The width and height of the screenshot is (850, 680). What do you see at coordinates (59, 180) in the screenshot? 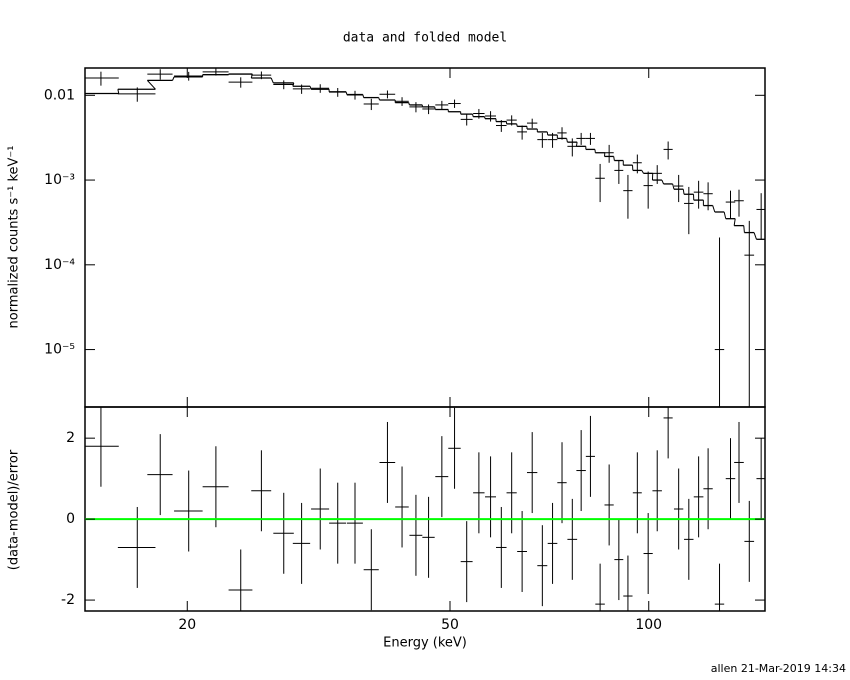
I see `y-tick-label: 10⁻³` at bounding box center [59, 180].